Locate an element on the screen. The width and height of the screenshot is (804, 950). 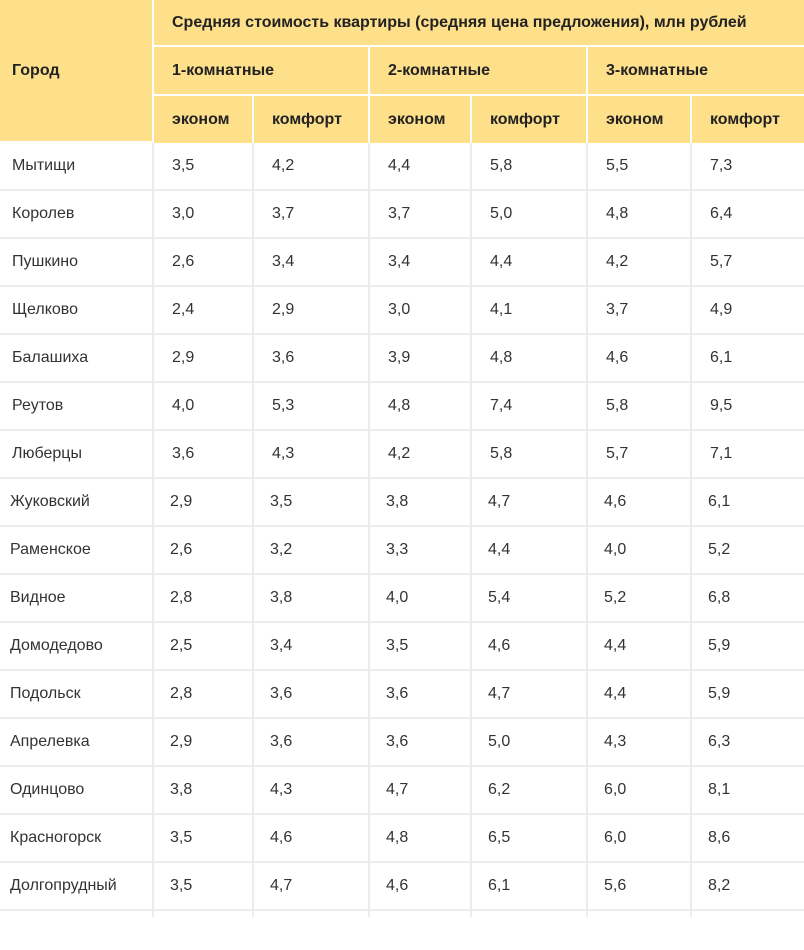
table-row: Жуковский 2,9 3,5 3,8 4,7 4,6 6,1 is located at coordinates (402, 501).